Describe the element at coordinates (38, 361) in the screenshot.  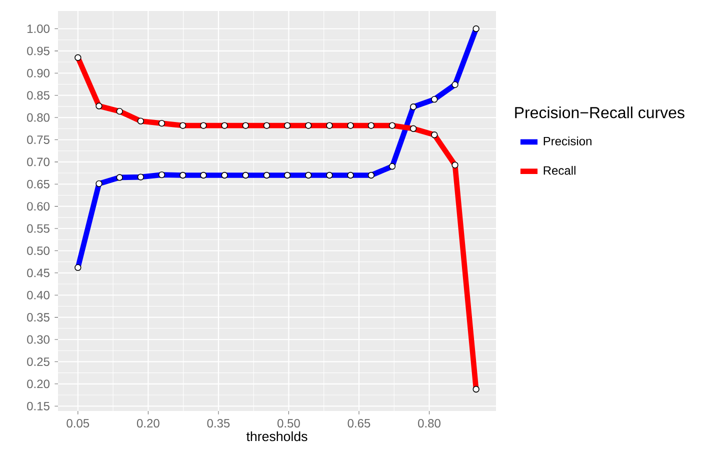
I see `y-tick-label: 0.25` at that location.